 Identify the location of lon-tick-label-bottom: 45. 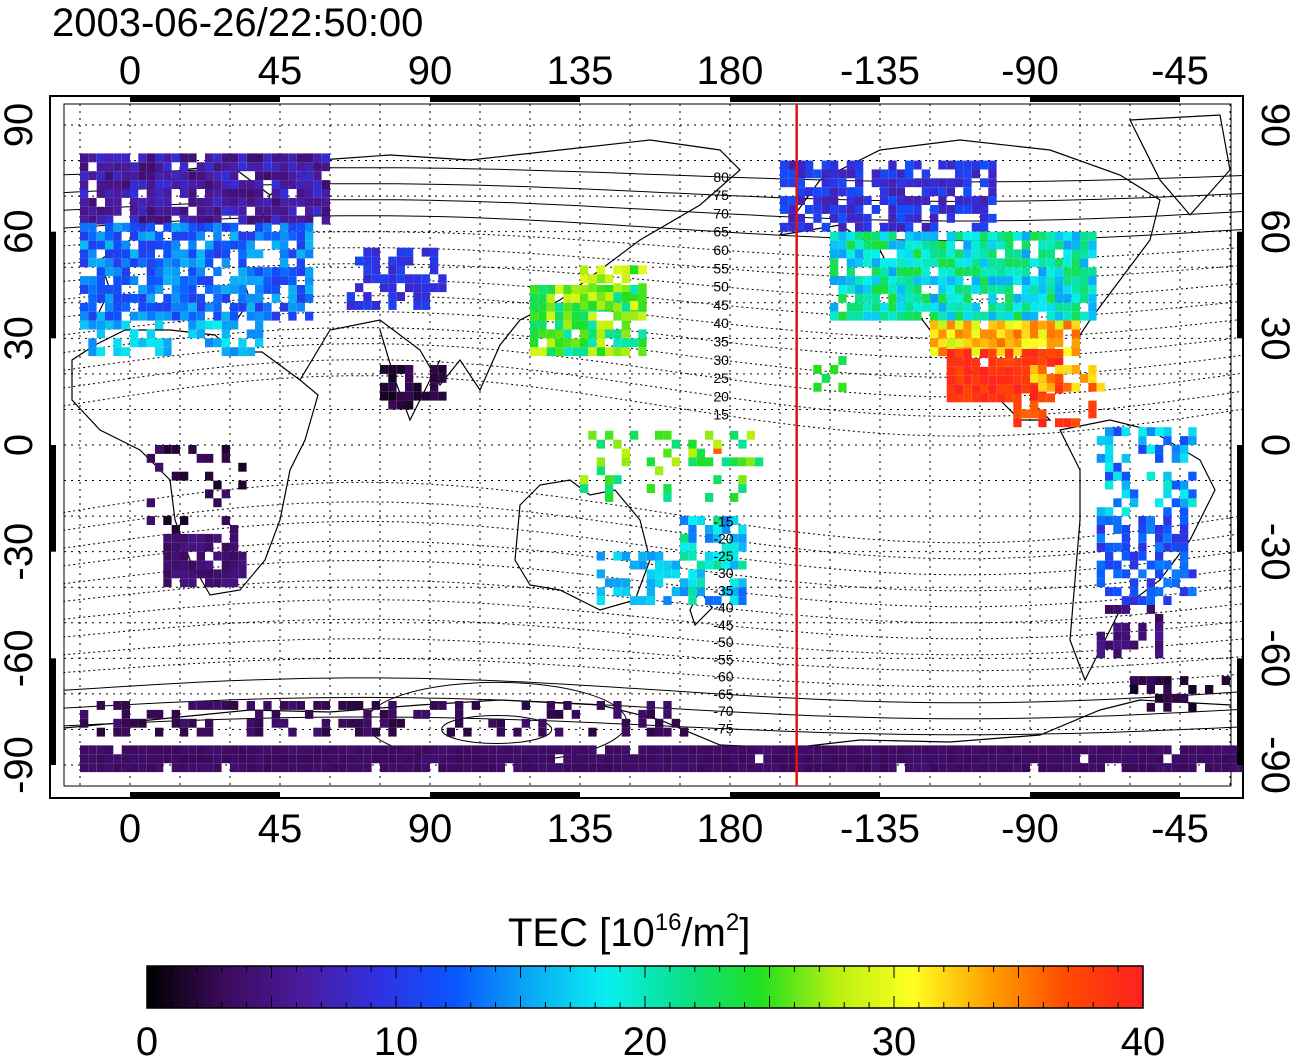
(280, 829).